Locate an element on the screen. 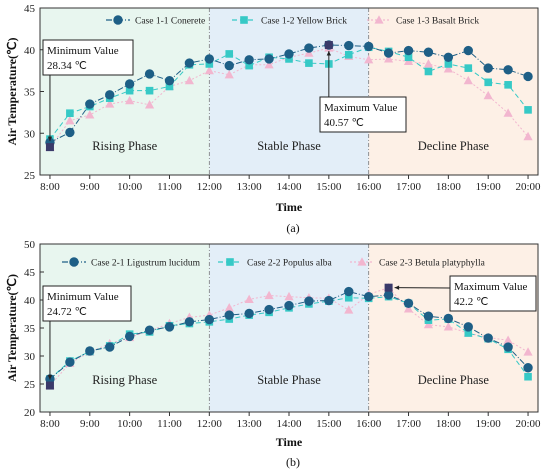 The image size is (550, 476). annotation-maximum: Maximum Value 40.57 ℃ is located at coordinates (363, 86).